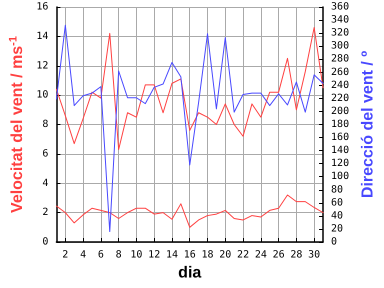 This screenshot has width=384, height=288. Describe the element at coordinates (42, 95) in the screenshot. I see `y-tick-label: 10` at that location.